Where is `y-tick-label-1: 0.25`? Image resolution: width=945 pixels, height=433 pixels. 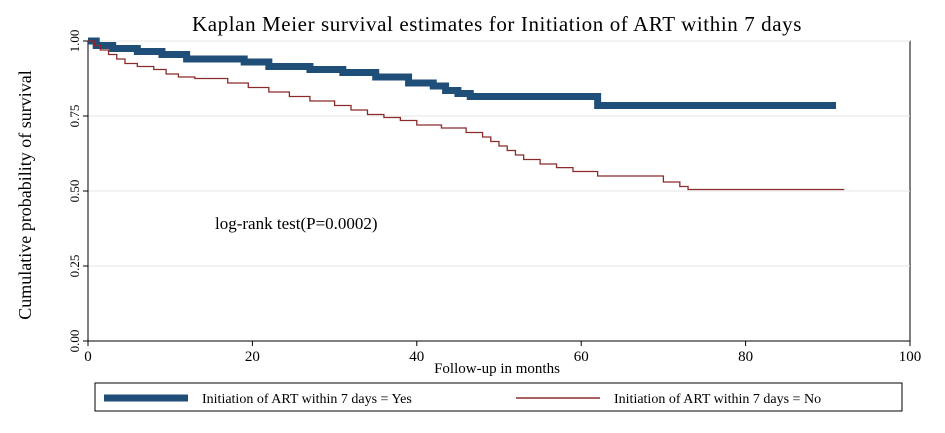
y-tick-label-1: 0.25 is located at coordinates (74, 266).